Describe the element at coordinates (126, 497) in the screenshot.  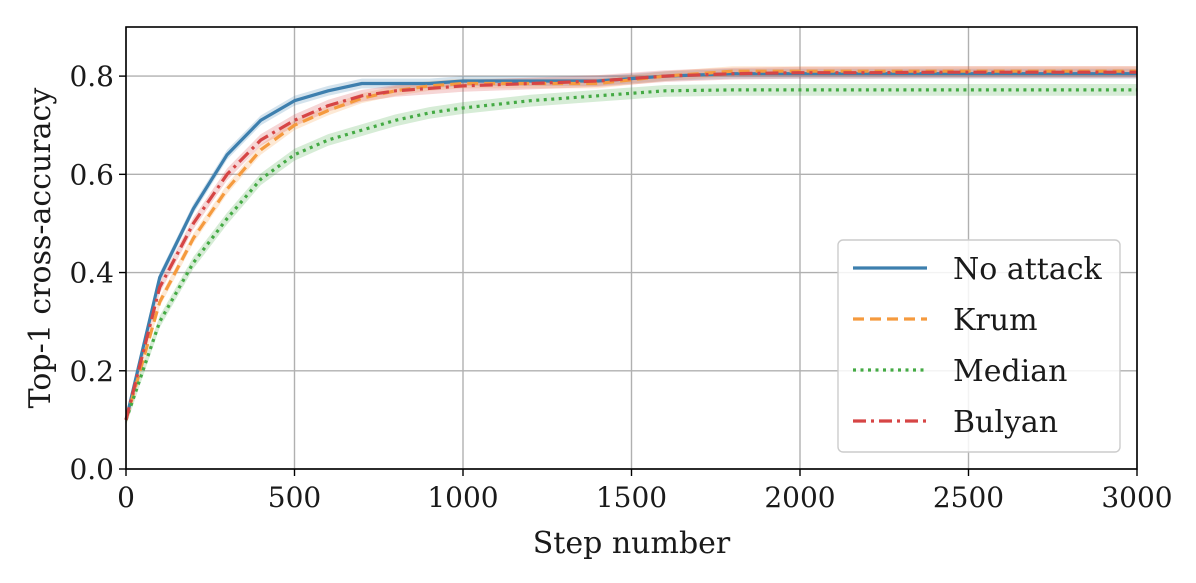
I see `x-tick-label: 0` at that location.